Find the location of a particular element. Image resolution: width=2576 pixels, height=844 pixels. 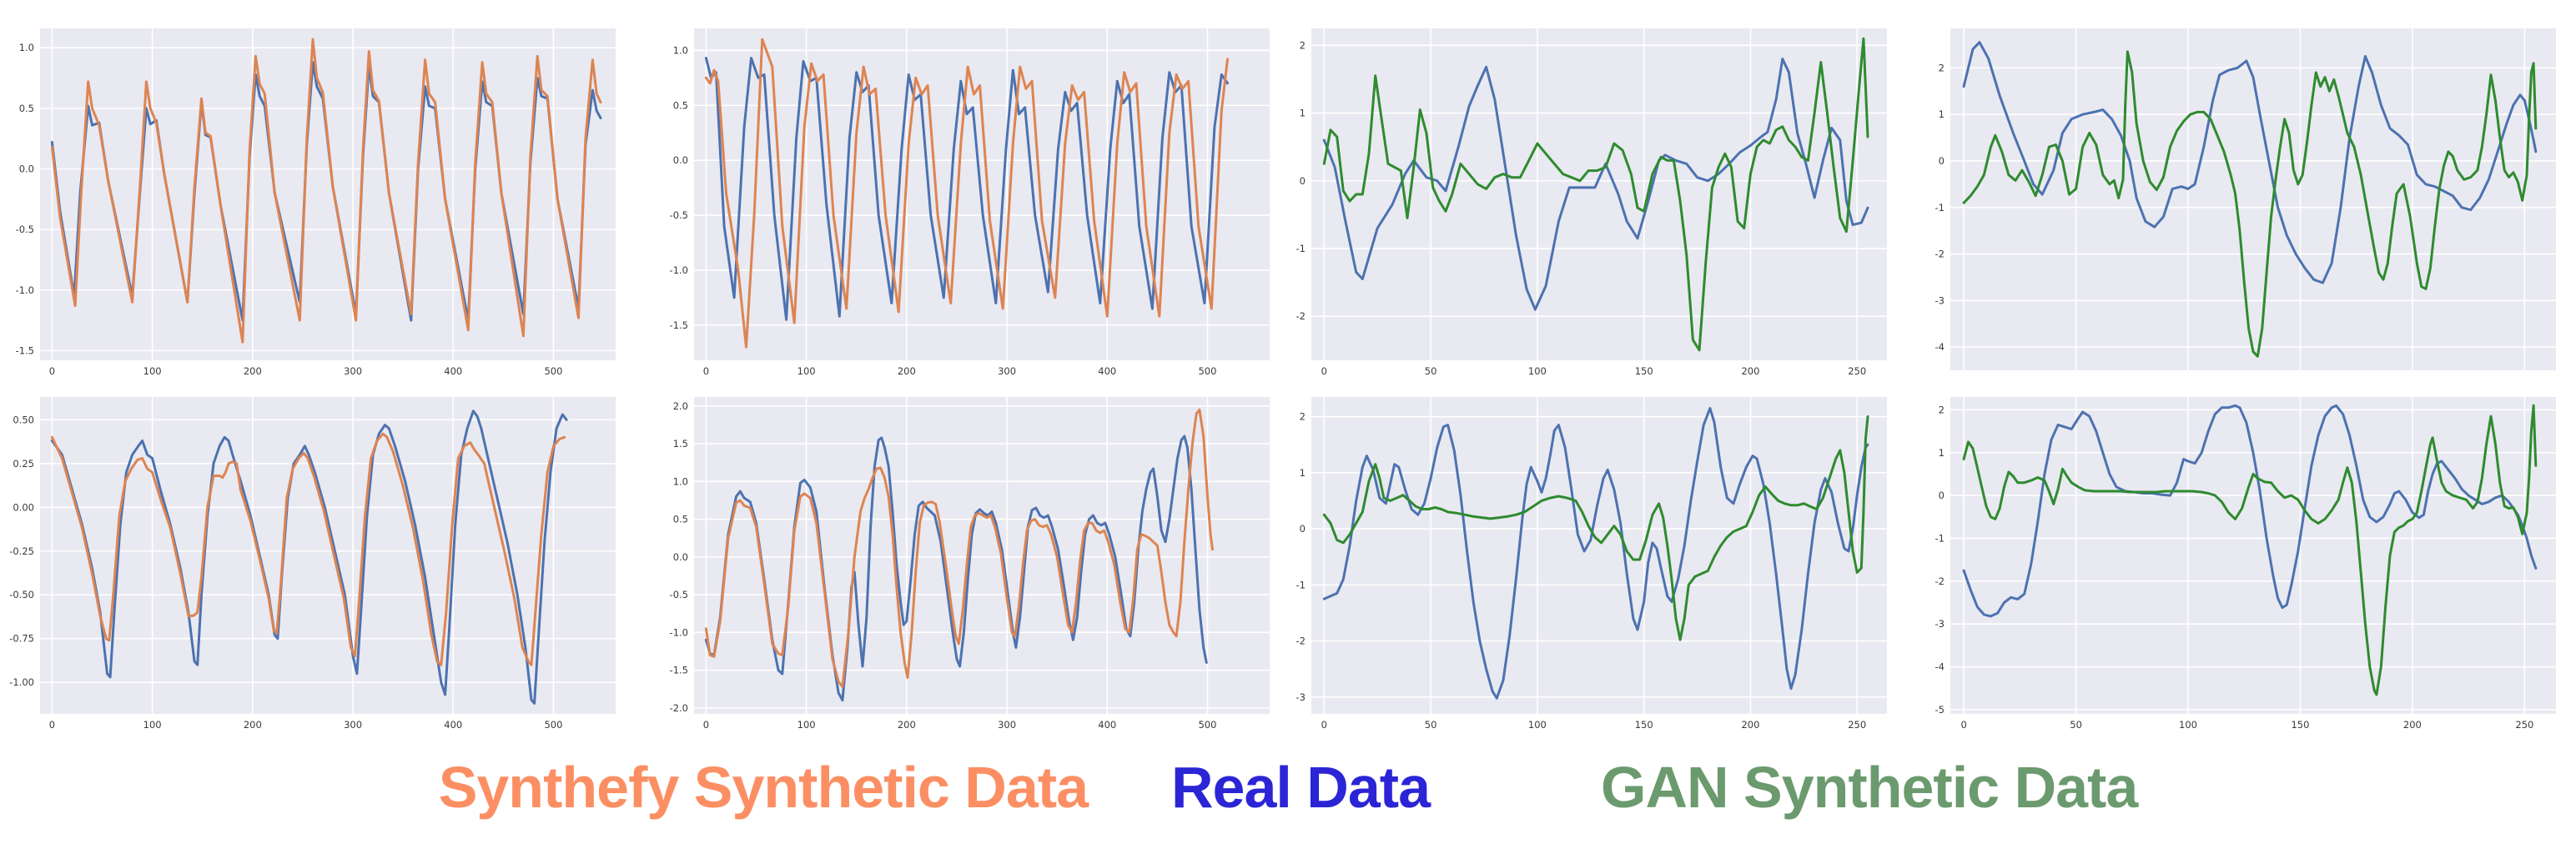

y-tick-label: 1.5 is located at coordinates (680, 444).